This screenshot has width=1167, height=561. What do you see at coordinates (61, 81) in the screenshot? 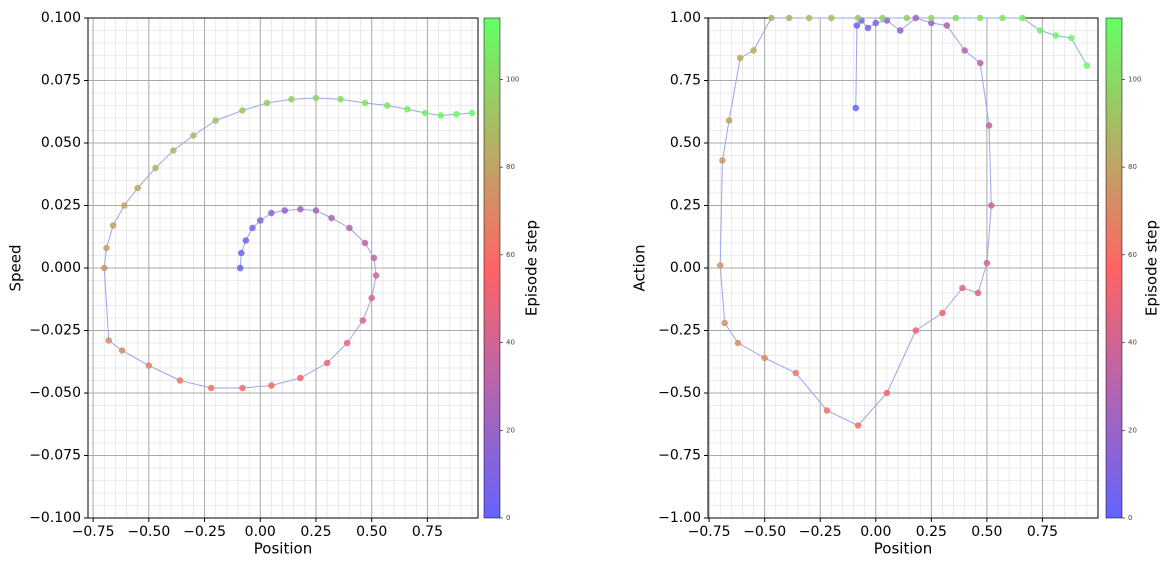
I see `y-tick-label: 0.075` at bounding box center [61, 81].